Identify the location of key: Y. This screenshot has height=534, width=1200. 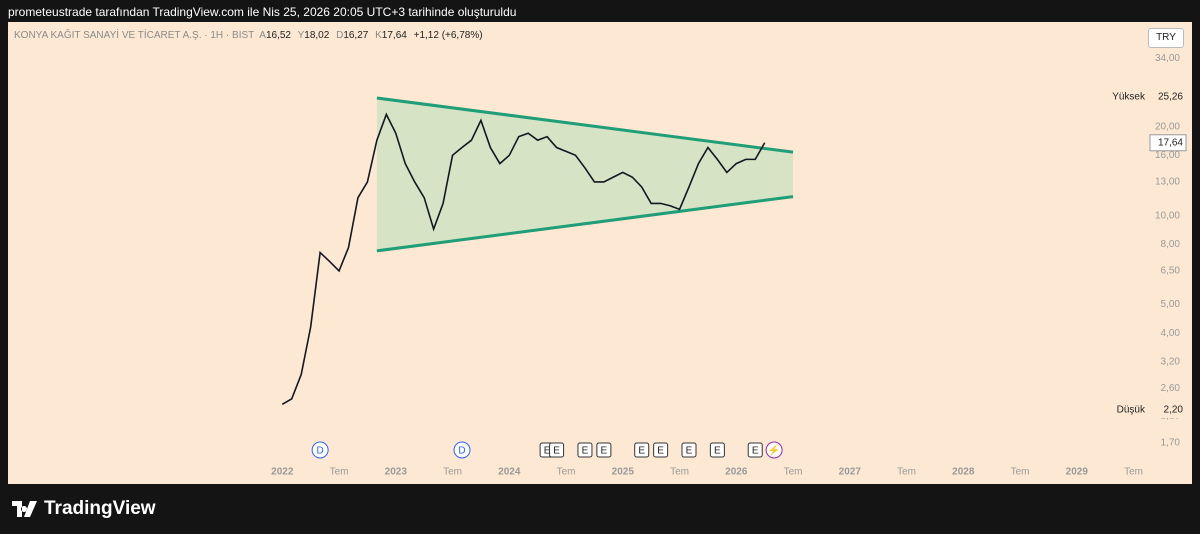
(301, 35).